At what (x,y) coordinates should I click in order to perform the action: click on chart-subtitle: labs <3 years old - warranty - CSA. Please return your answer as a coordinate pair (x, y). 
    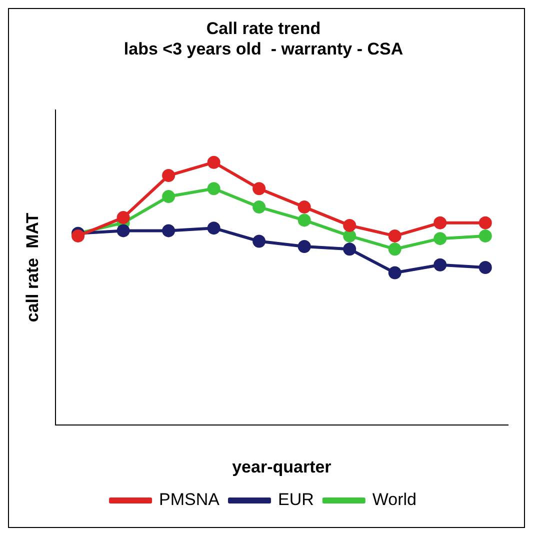
    Looking at the image, I should click on (264, 48).